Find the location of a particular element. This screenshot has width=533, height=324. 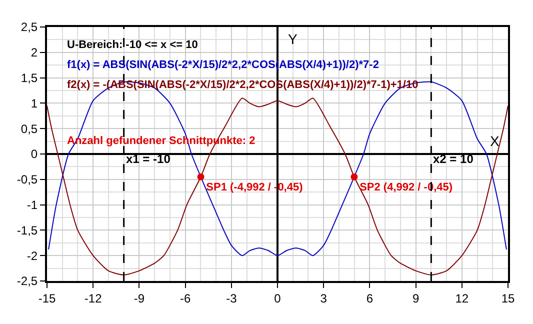

x-tick-label: -12 is located at coordinates (93, 298).